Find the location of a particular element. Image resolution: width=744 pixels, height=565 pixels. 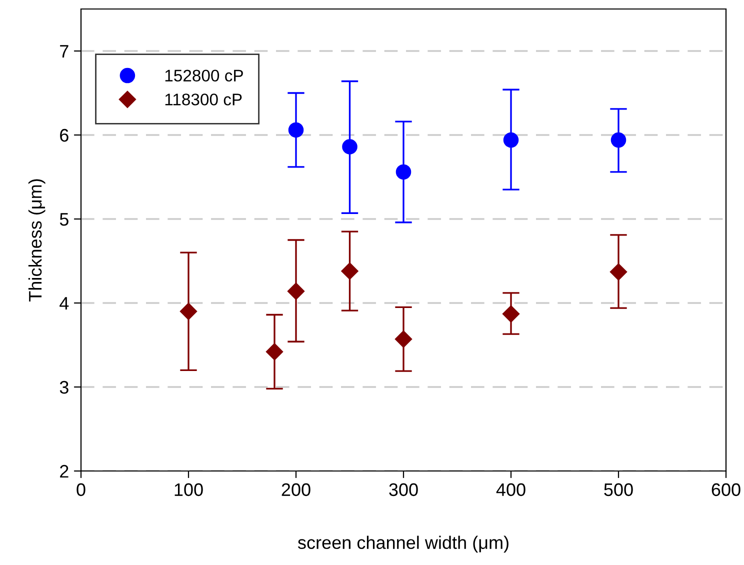

y-axis-title: Thickness (μm) is located at coordinates (37, 240).